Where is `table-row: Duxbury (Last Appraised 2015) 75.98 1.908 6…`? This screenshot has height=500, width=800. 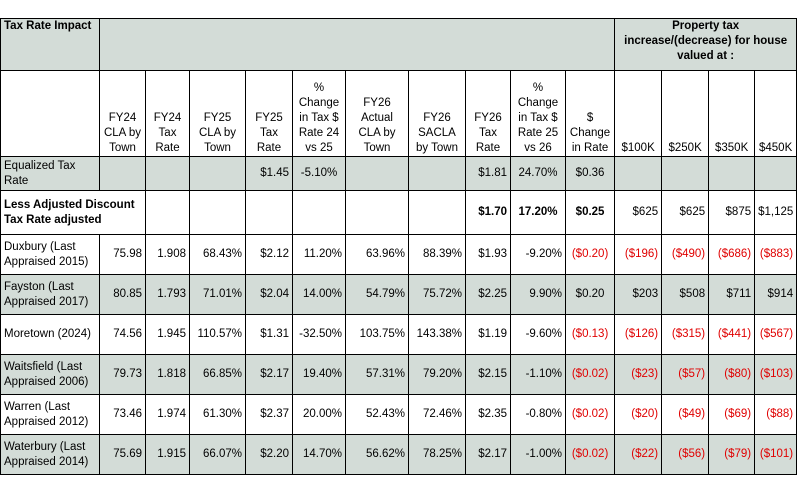 table-row: Duxbury (Last Appraised 2015) 75.98 1.908 6… is located at coordinates (399, 254).